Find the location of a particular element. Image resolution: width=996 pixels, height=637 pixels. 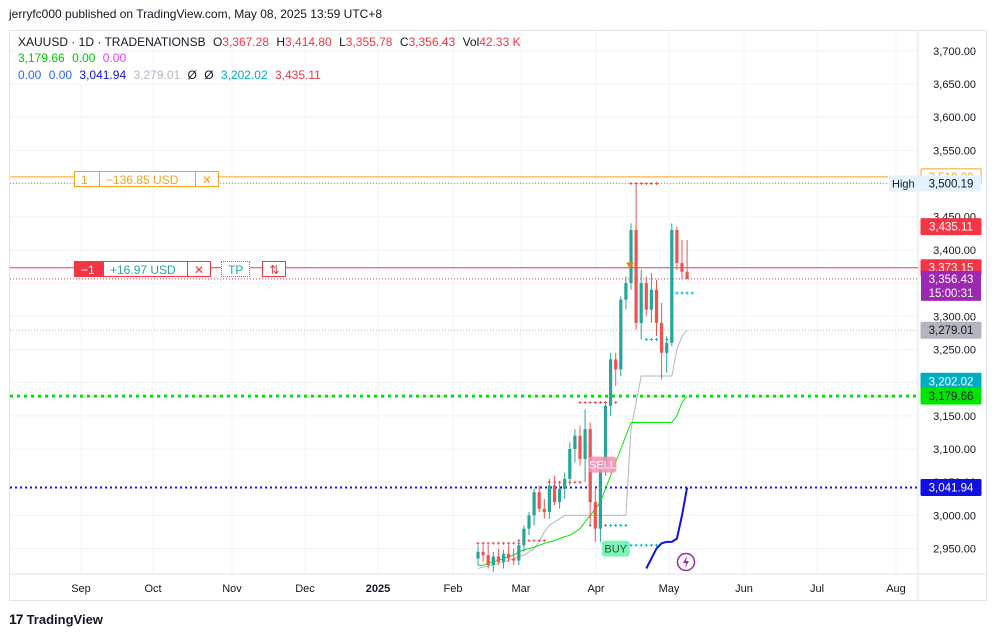

position-short: −1 +16.97 USD ✕ TP ⇅ is located at coordinates (180, 269).